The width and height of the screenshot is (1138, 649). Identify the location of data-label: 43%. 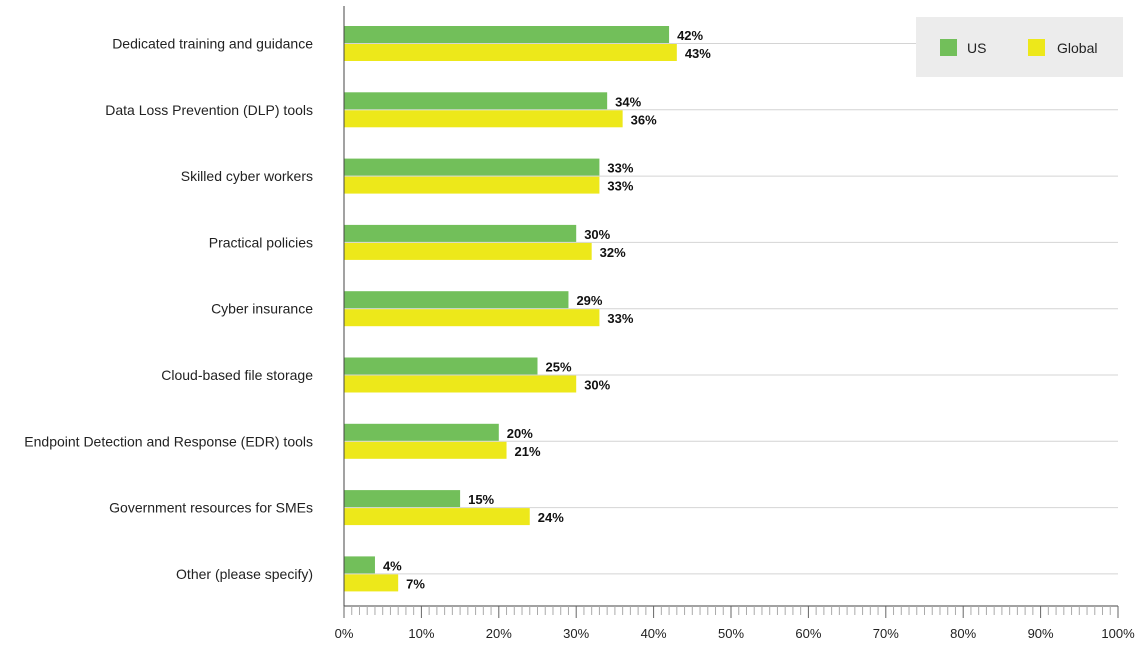
(698, 53).